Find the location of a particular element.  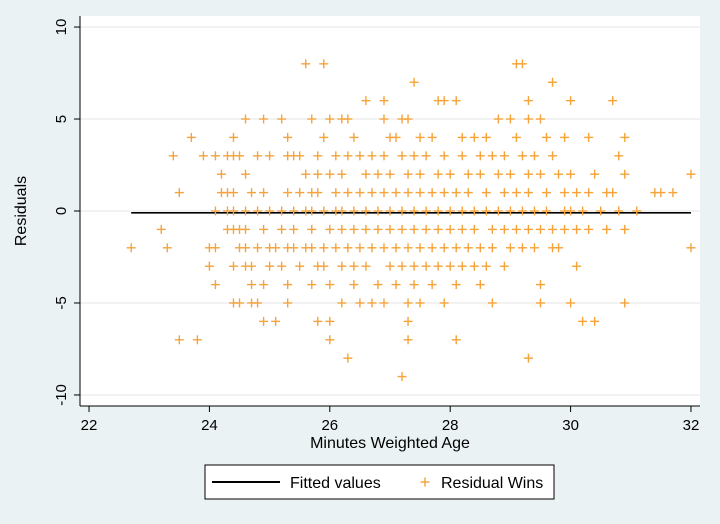

y-tick-label: -10 is located at coordinates (61, 395).